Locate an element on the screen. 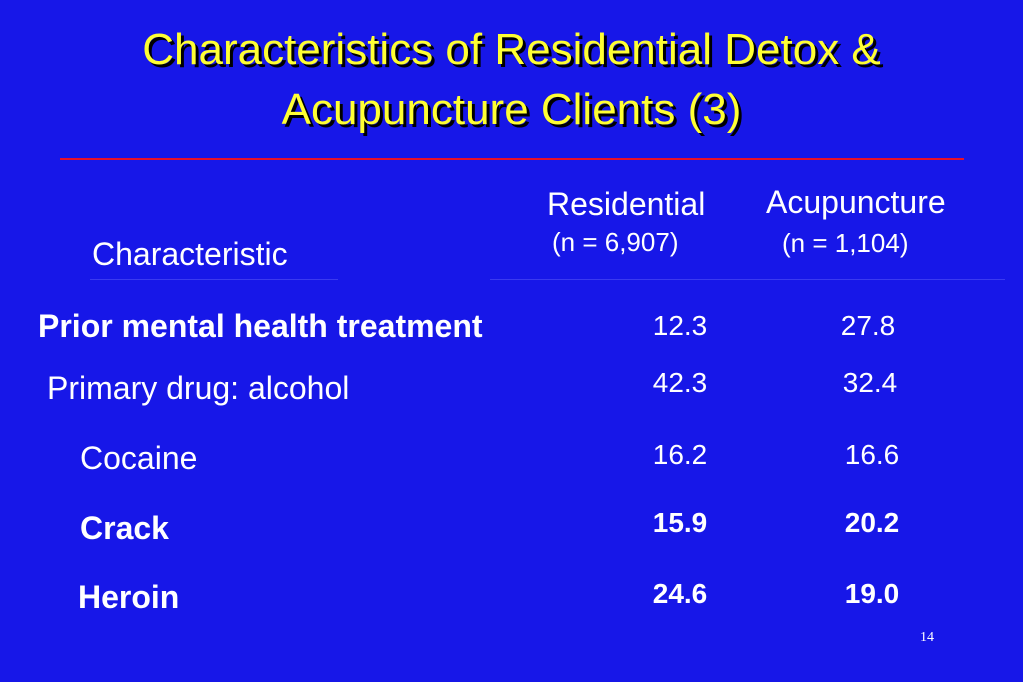  cell-value: 16.2 is located at coordinates (680, 454).